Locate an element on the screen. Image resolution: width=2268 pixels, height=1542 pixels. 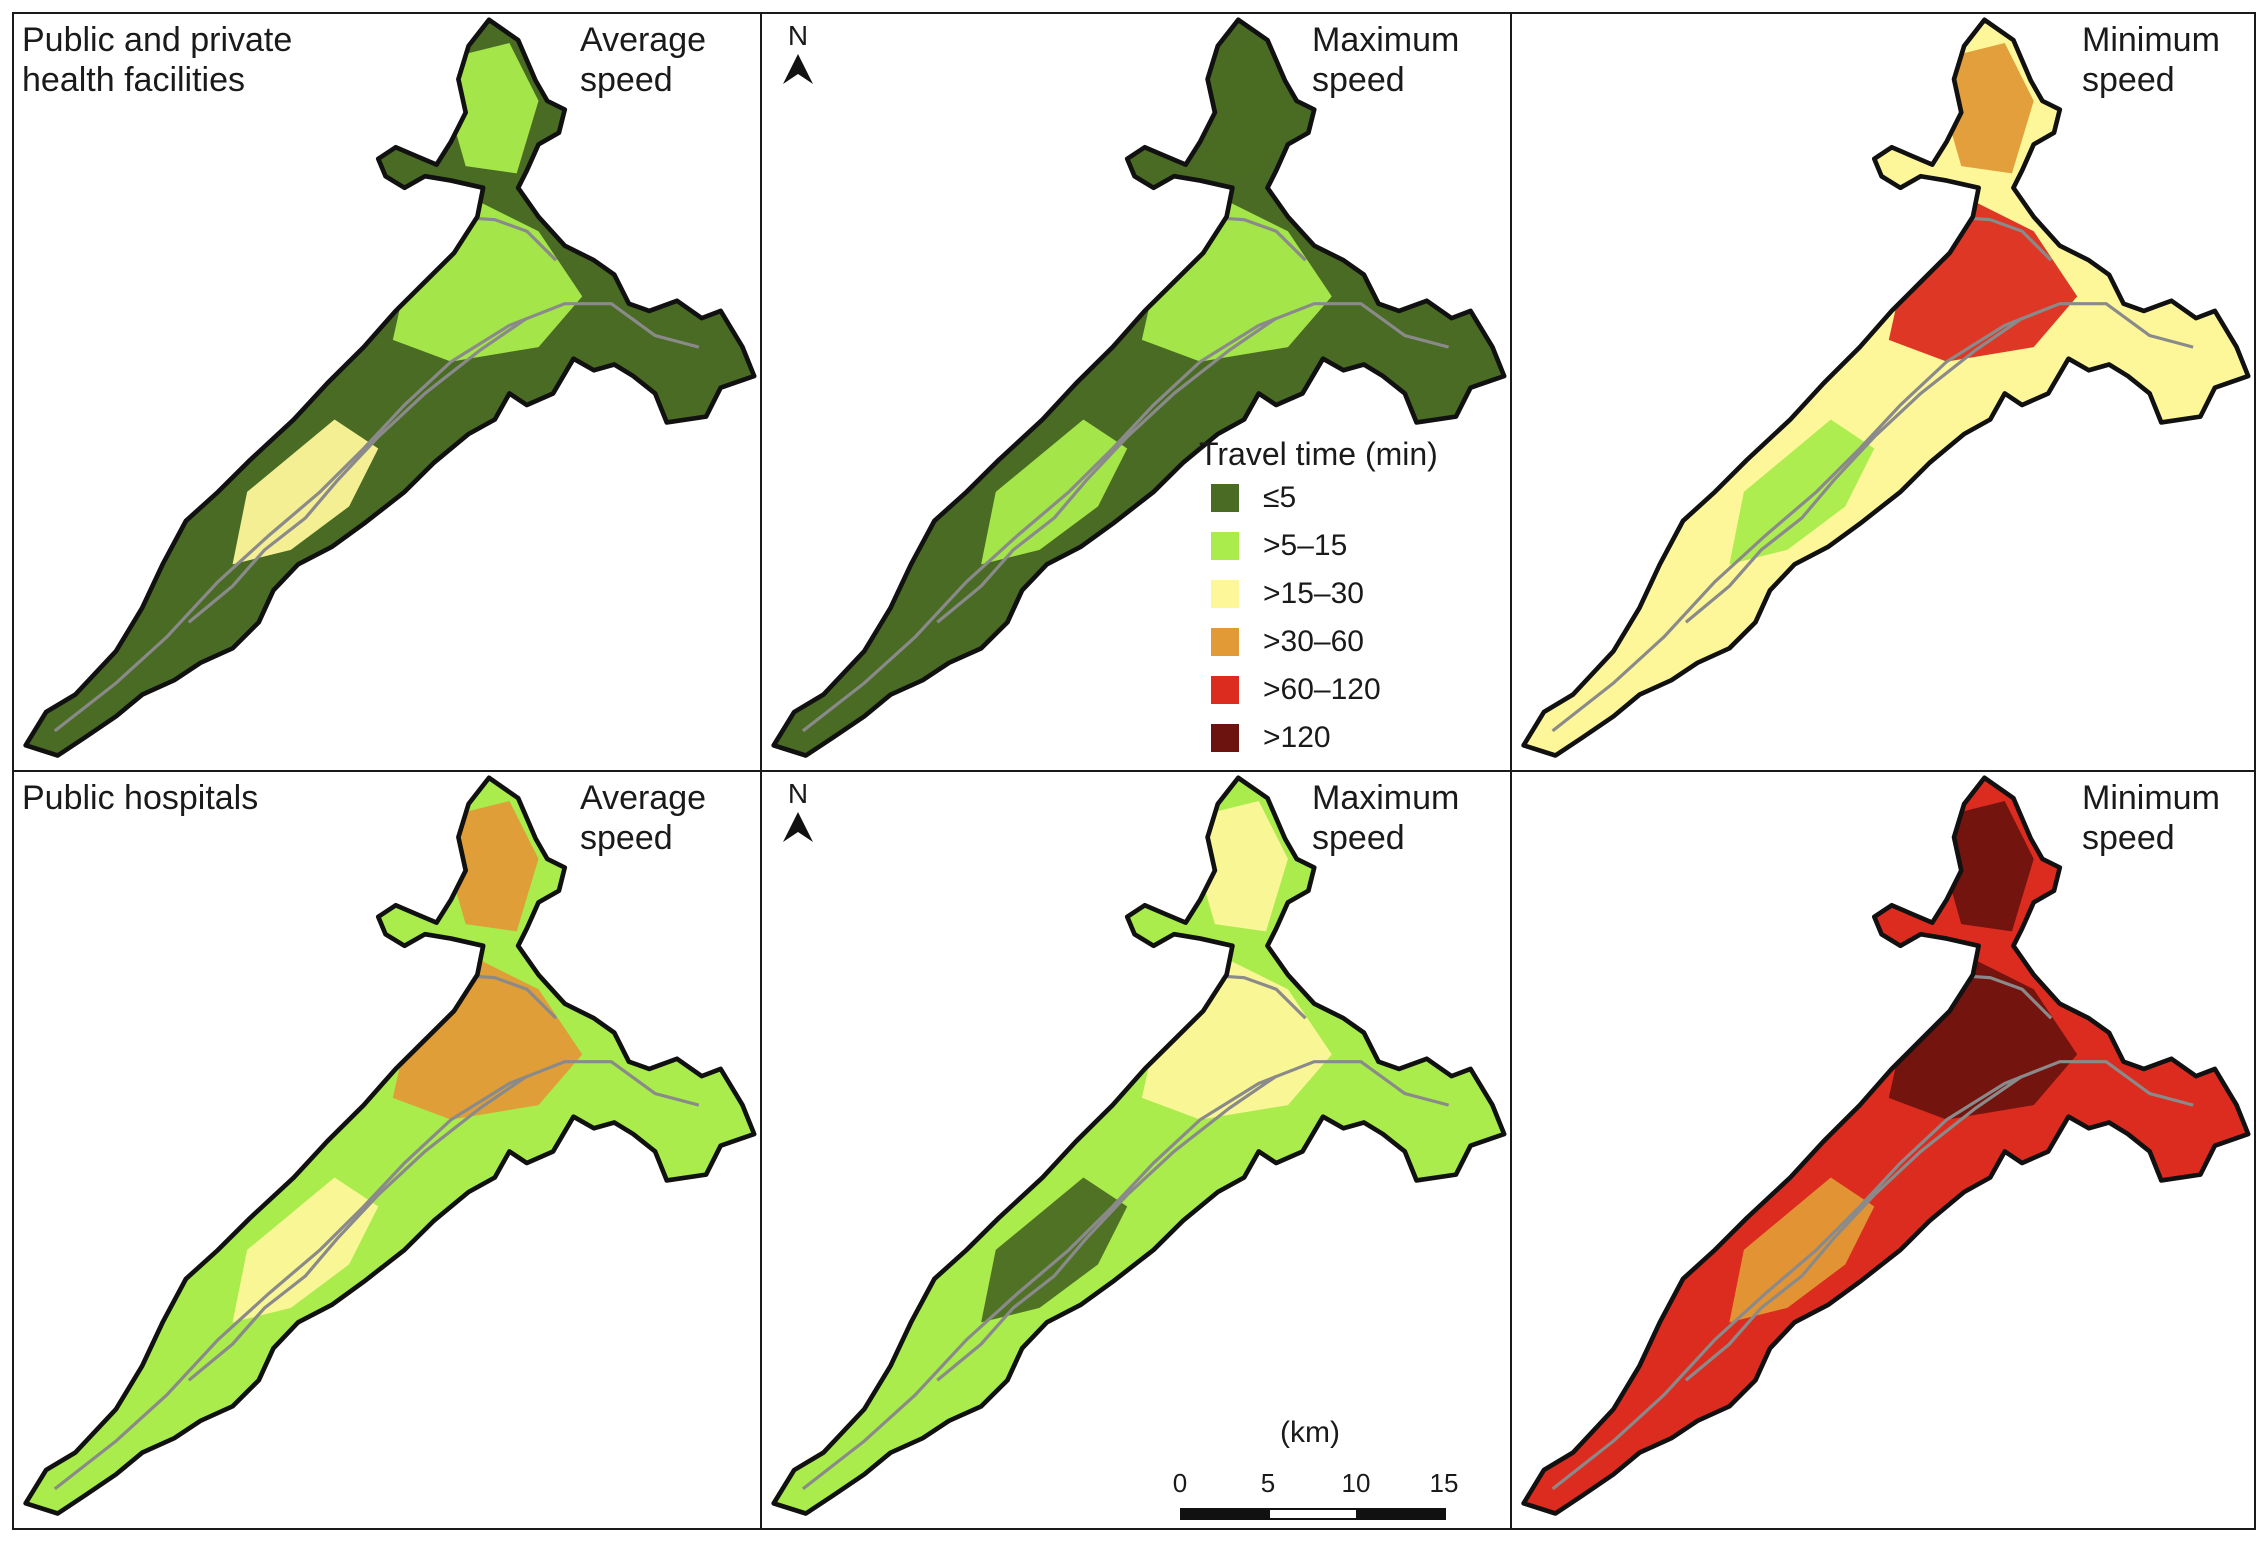
legend-item: >5–15 is located at coordinates (1349, 546).